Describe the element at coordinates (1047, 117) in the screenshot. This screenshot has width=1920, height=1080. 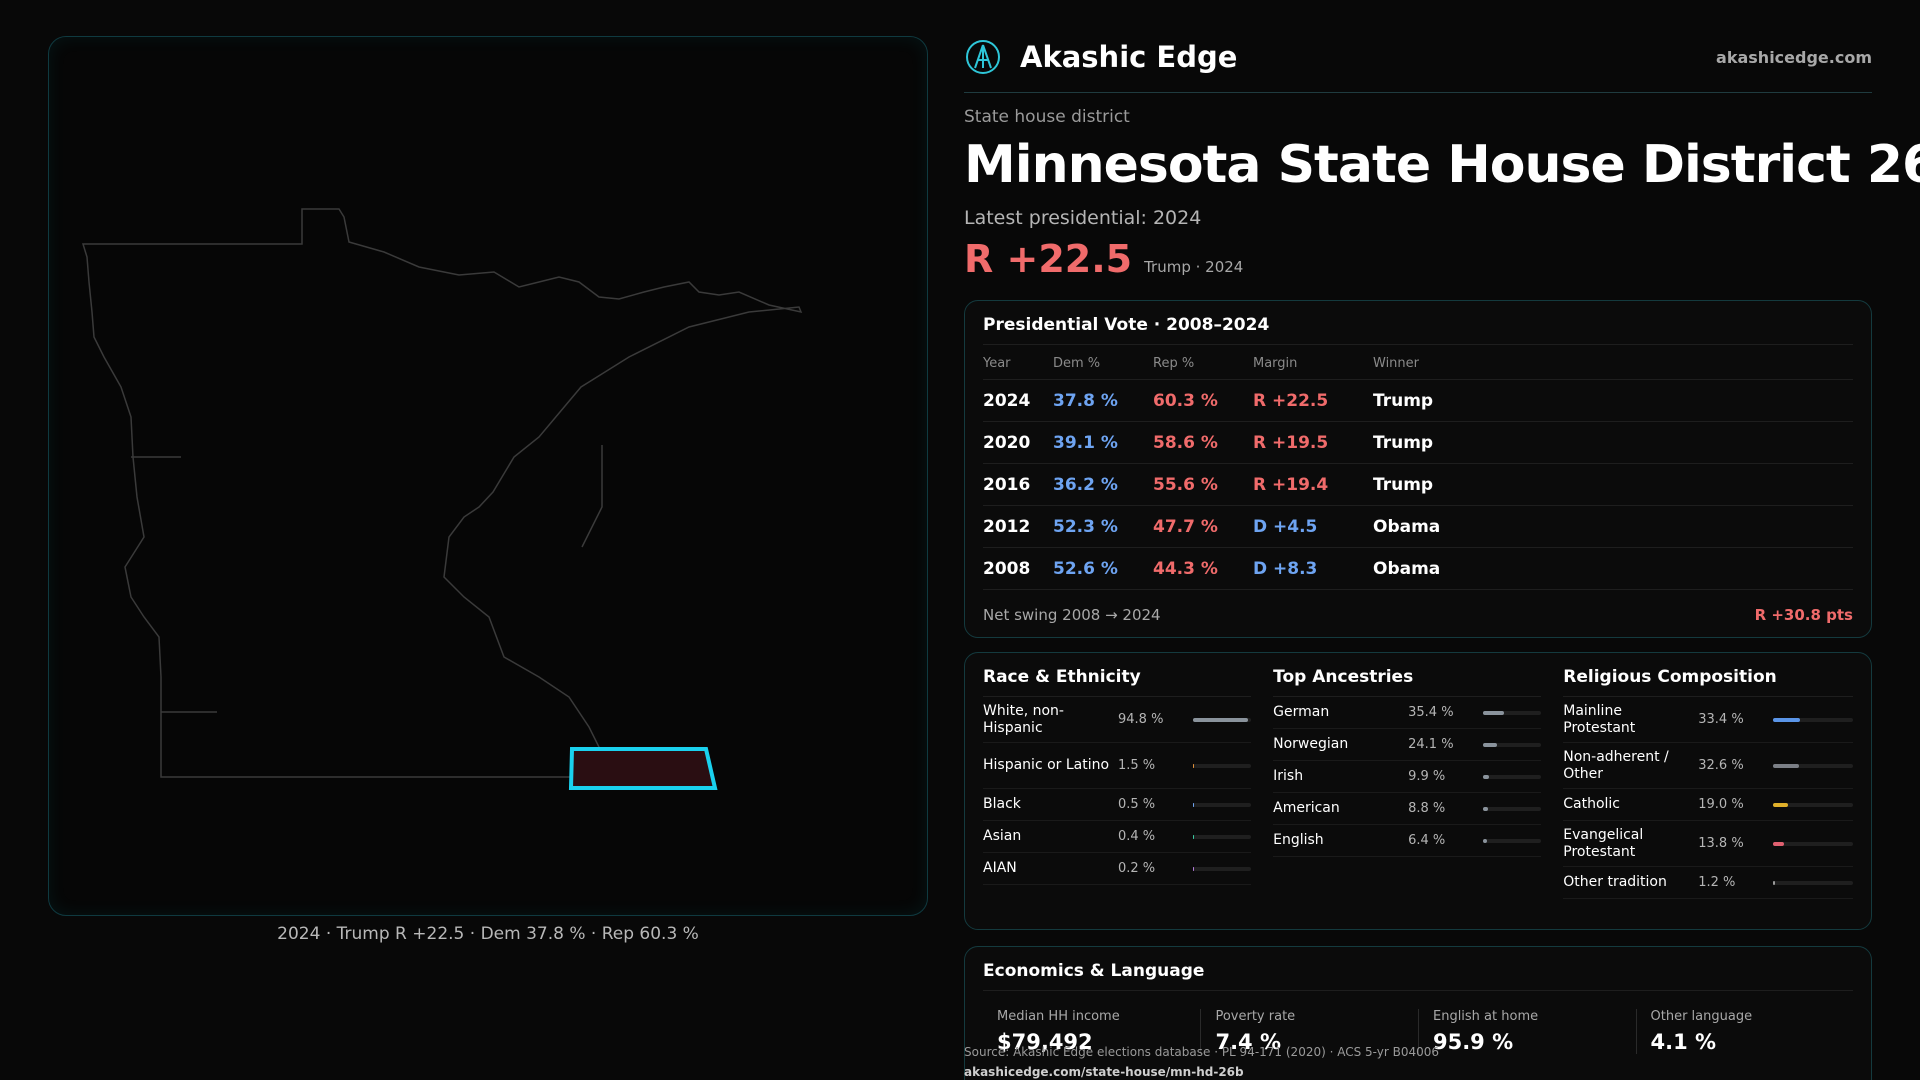
I see `district-kind: State house district` at that location.